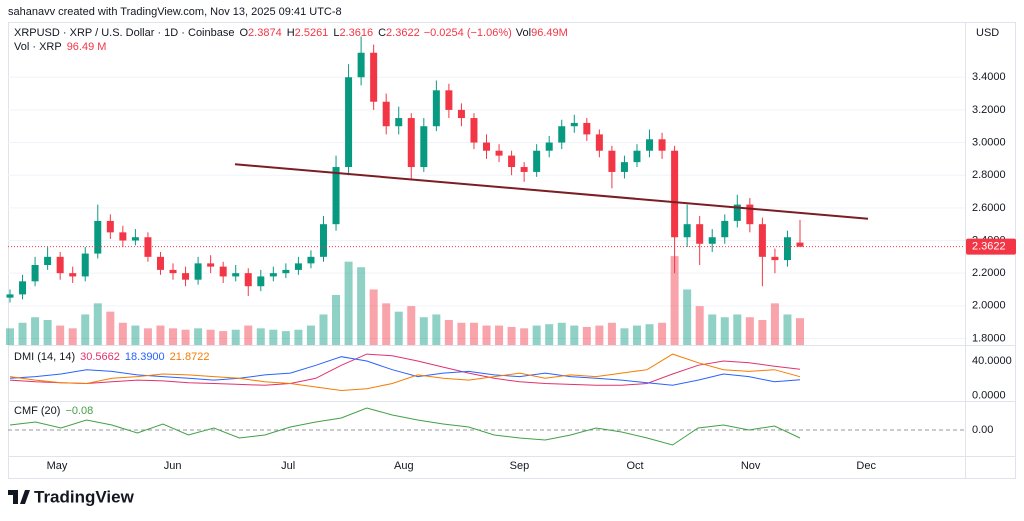  I want to click on y-tick-label: 3.4000, so click(989, 77).